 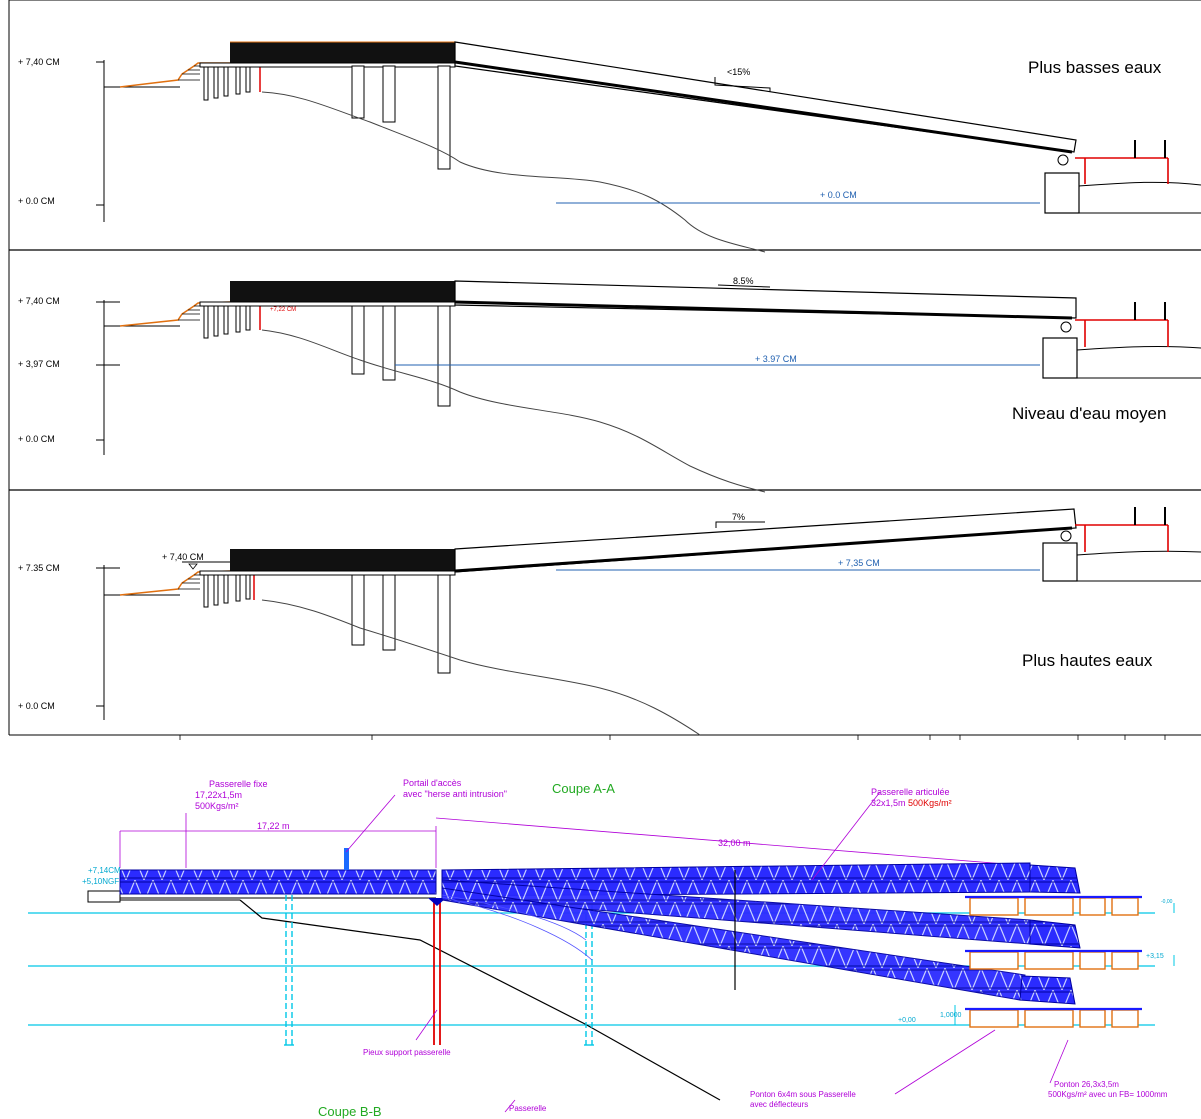 I want to click on small-ponton-label: Ponton 6x4m sous Passerelle, so click(x=803, y=1094).